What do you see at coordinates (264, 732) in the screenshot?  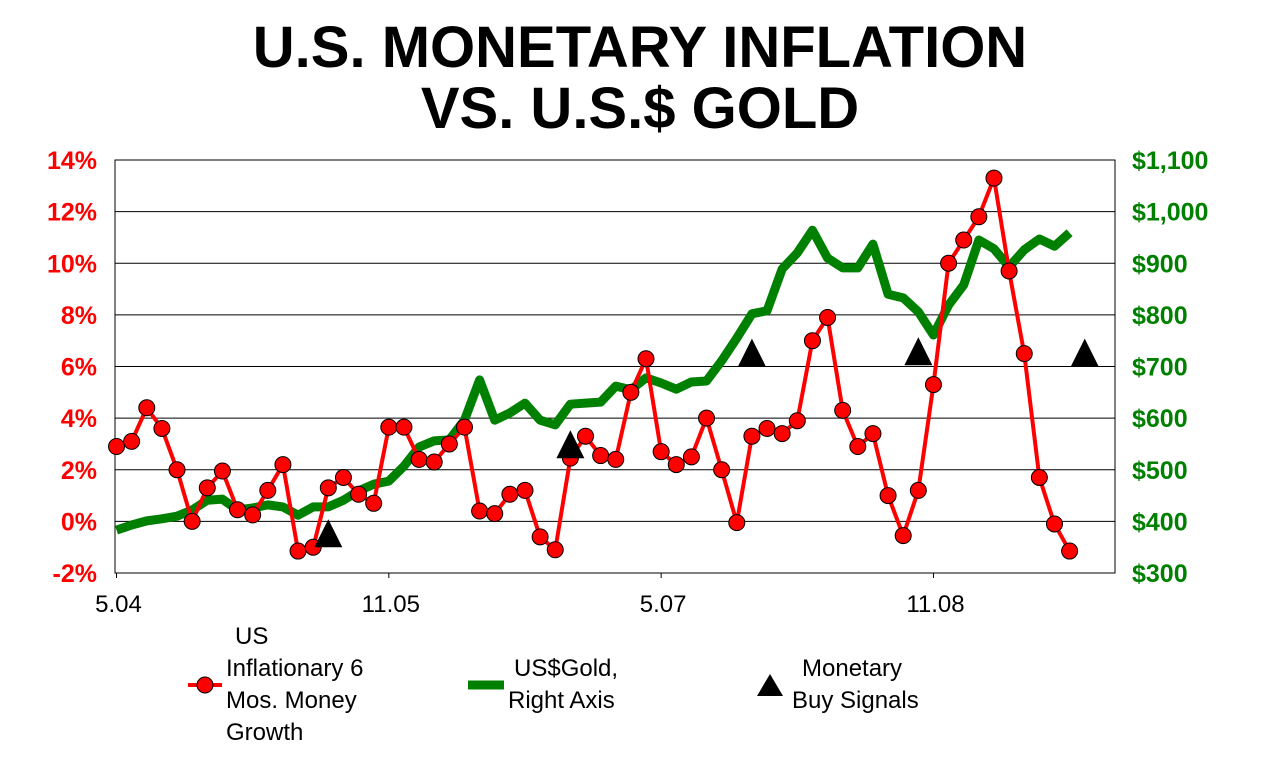 I see `legend-text: Growth` at bounding box center [264, 732].